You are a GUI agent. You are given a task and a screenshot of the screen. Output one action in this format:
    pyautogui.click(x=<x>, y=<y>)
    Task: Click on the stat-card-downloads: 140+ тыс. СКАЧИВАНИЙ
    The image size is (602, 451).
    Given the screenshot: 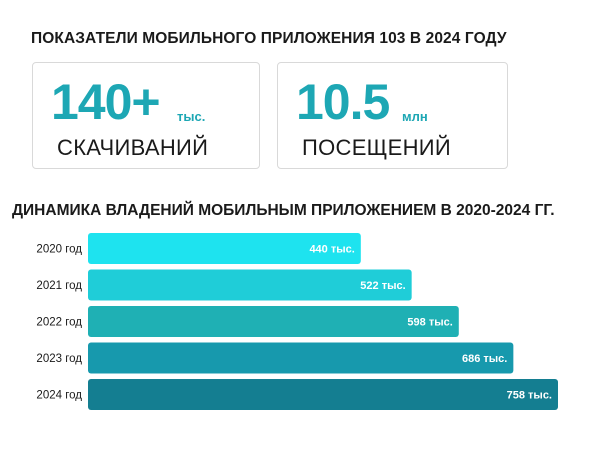 What is the action you would take?
    pyautogui.click(x=146, y=115)
    